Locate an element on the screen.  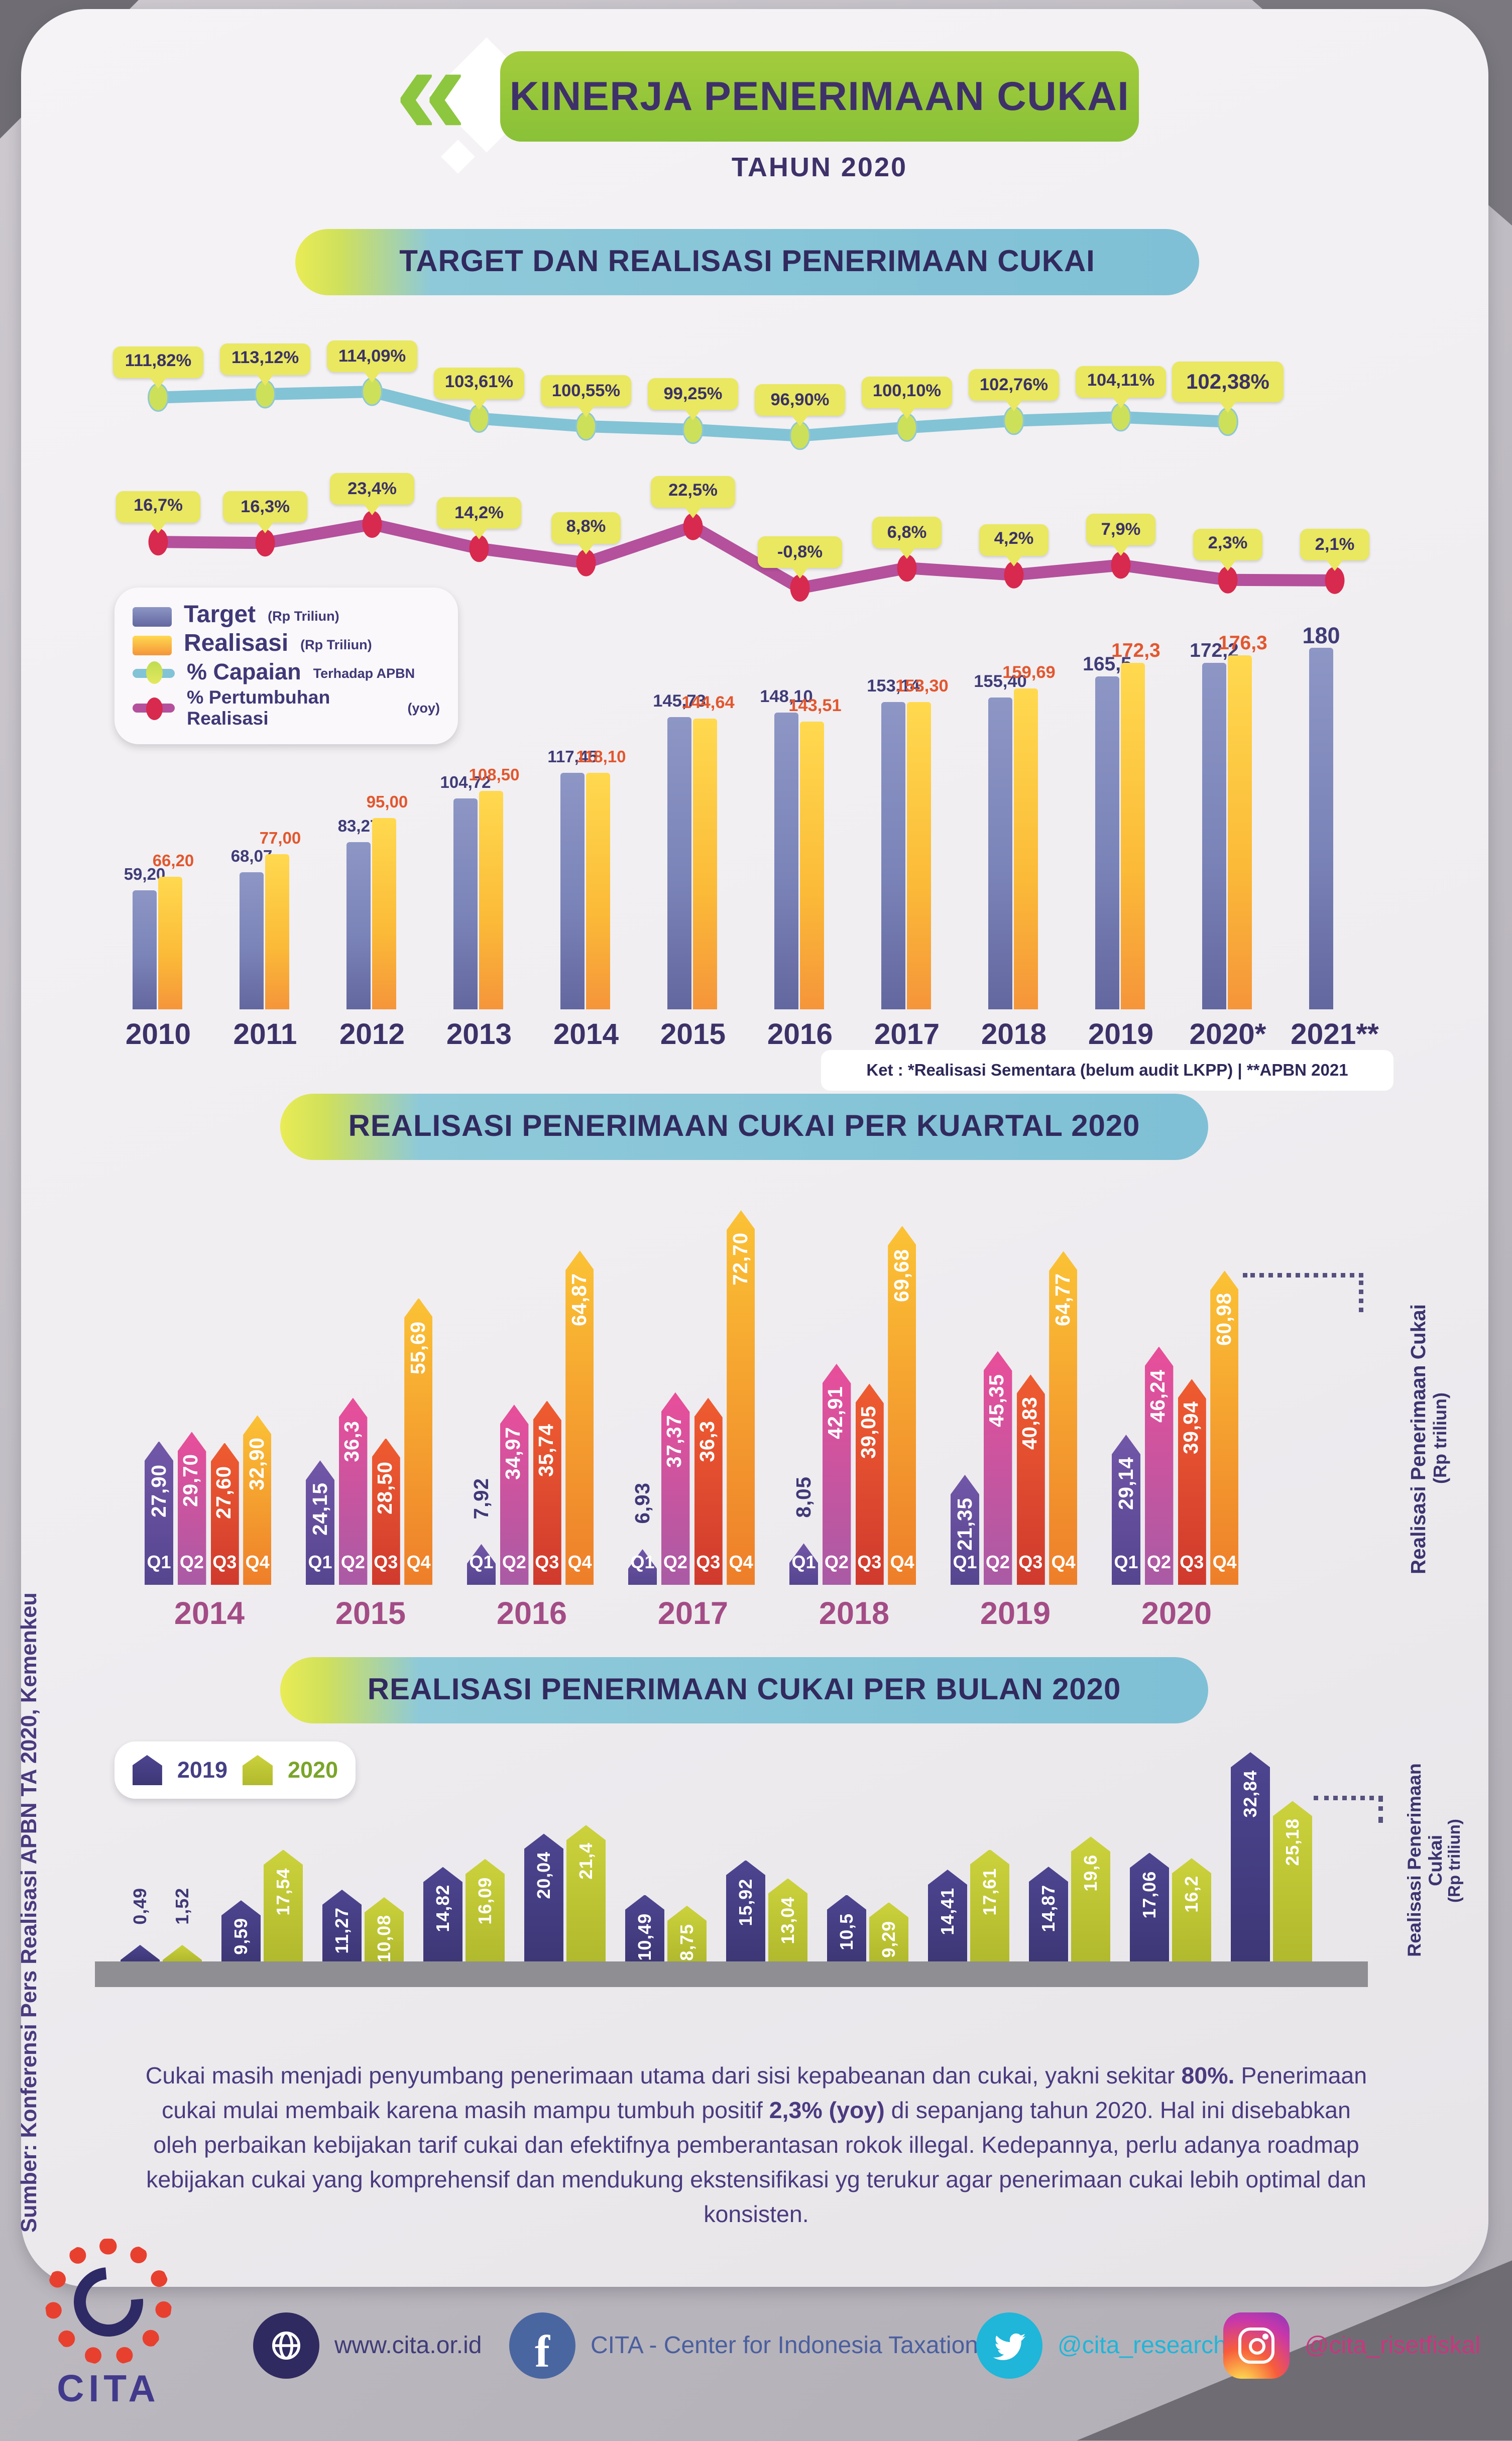
instagram-icon is located at coordinates (1257, 2345).